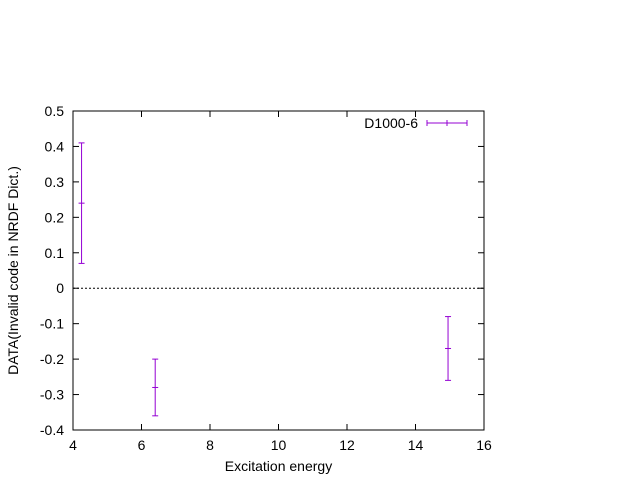 The image size is (640, 480). Describe the element at coordinates (60, 288) in the screenshot. I see `y-tick-label: 0` at that location.